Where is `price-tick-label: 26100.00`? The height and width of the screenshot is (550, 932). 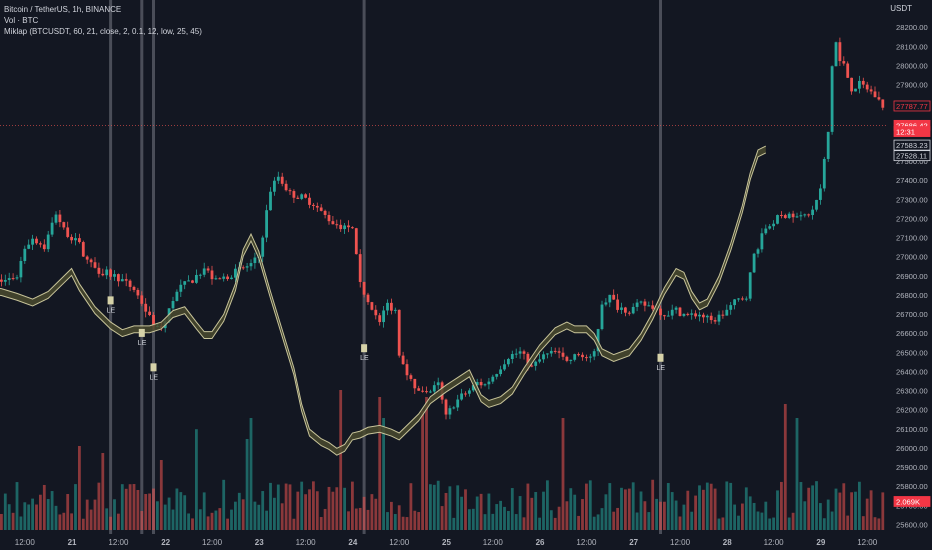
price-tick-label: 26100.00 is located at coordinates (912, 429).